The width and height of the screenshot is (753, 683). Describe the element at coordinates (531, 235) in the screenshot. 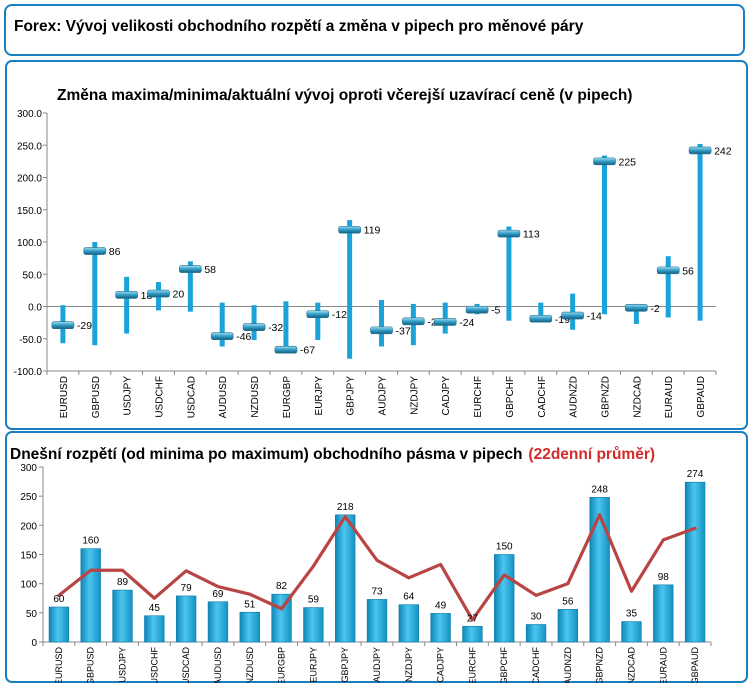

I see `data-label: 113` at that location.